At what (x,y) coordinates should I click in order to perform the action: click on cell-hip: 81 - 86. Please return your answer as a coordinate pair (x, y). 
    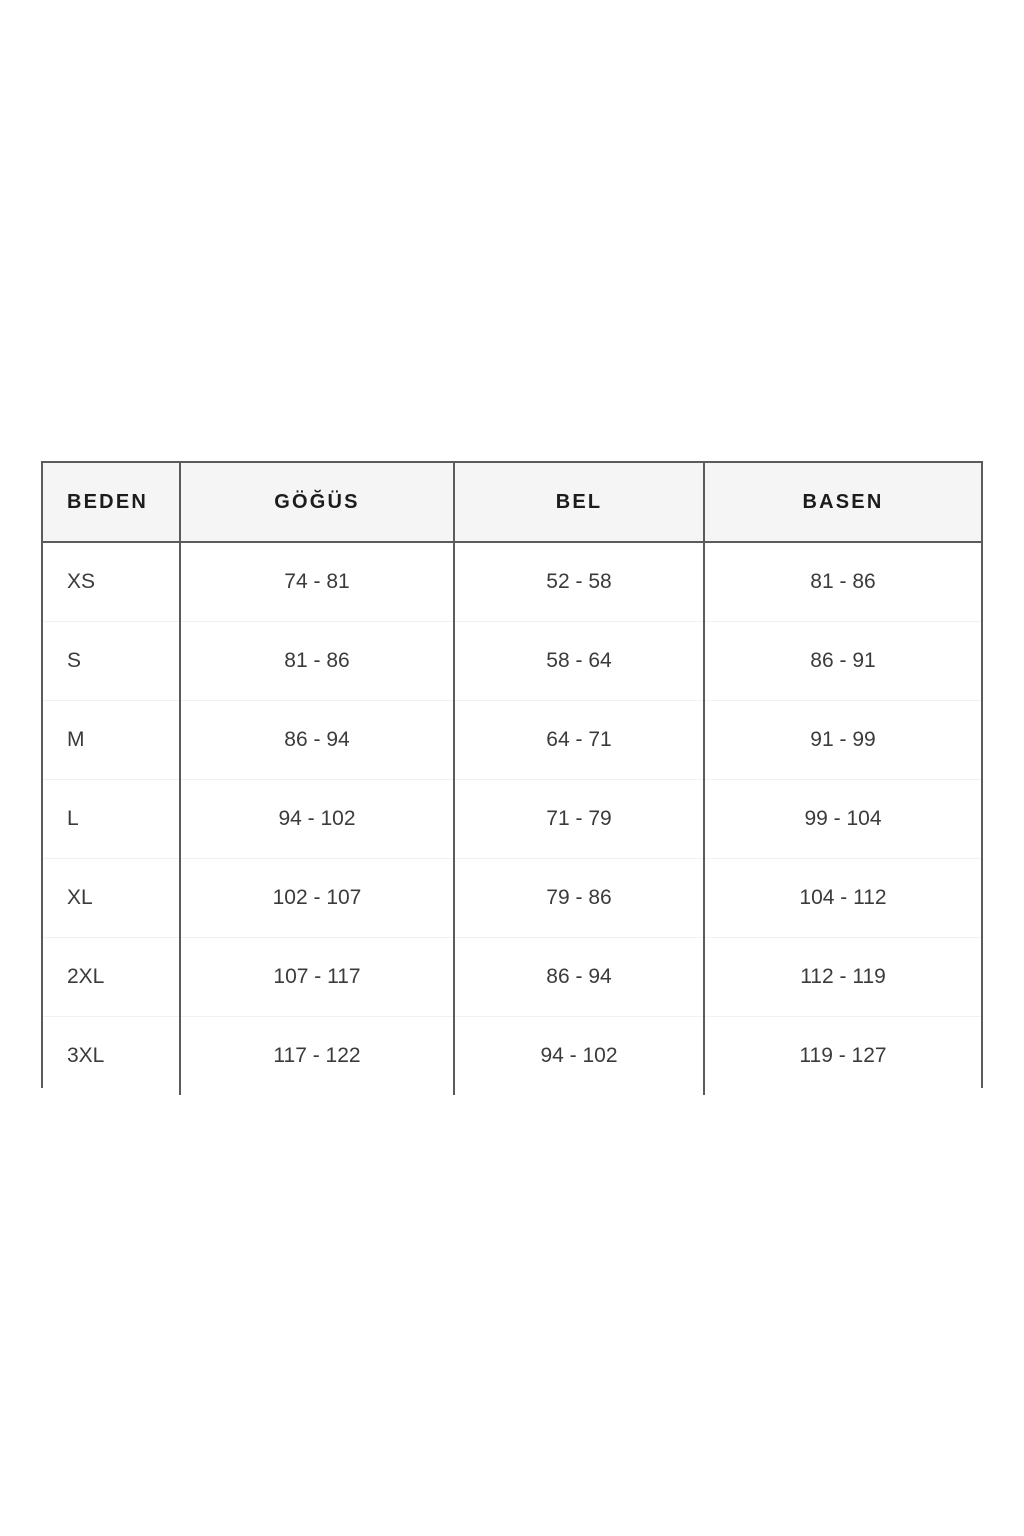
    Looking at the image, I should click on (842, 582).